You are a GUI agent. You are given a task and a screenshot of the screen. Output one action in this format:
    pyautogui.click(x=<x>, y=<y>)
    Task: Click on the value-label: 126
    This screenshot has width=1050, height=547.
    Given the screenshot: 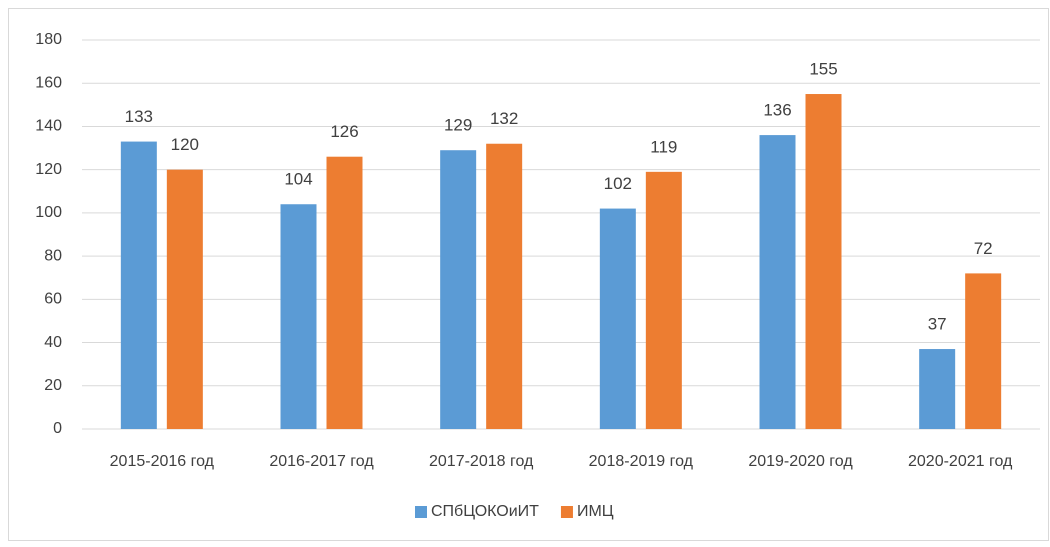 What is the action you would take?
    pyautogui.click(x=344, y=131)
    